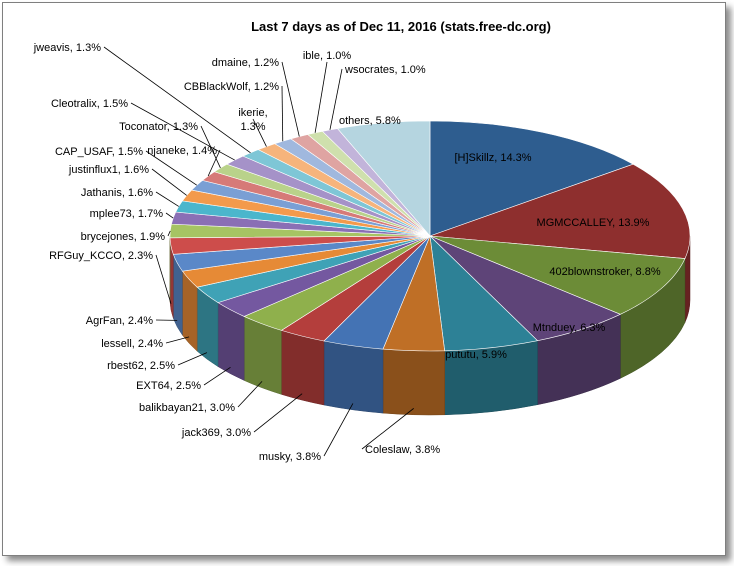 This screenshot has width=734, height=566. I want to click on slice-label-24: CBBlackWolf, 1.2%, so click(231, 87).